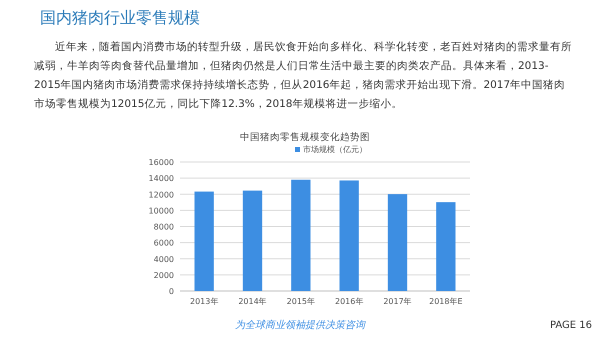 This screenshot has width=600, height=342. Describe the element at coordinates (335, 149) in the screenshot. I see `legend-label: 市场规模（亿元）` at that location.